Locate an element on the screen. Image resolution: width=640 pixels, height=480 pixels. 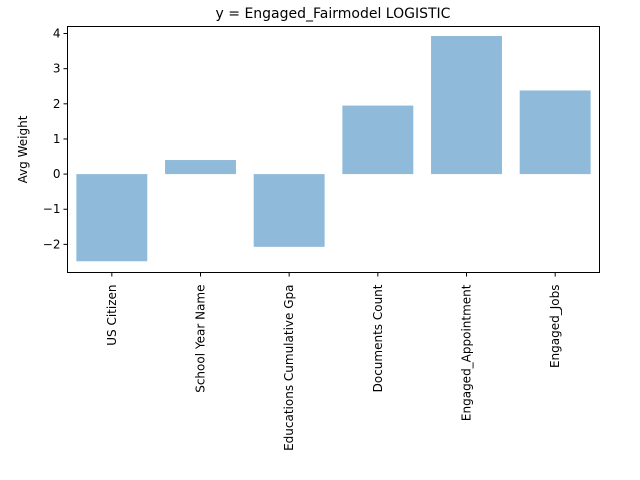
y-tick-label-5: 3 is located at coordinates (57, 69).